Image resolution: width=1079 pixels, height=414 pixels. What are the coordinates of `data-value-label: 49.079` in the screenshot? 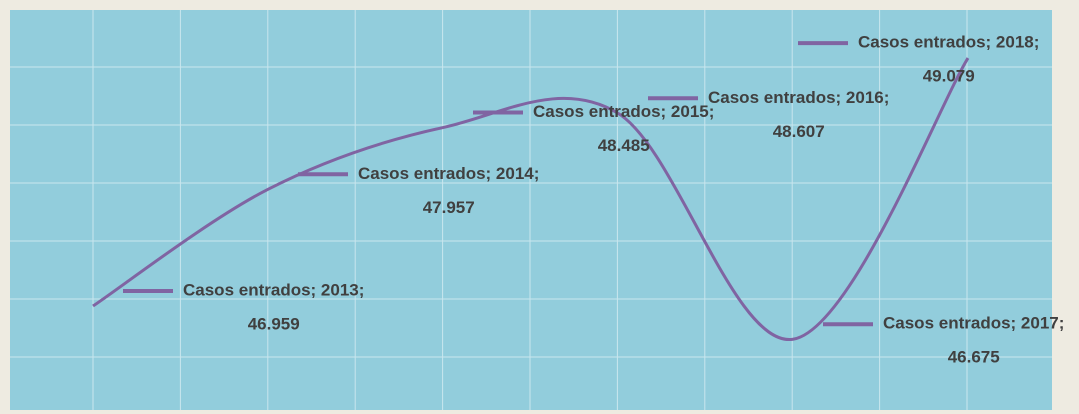 It's located at (949, 76).